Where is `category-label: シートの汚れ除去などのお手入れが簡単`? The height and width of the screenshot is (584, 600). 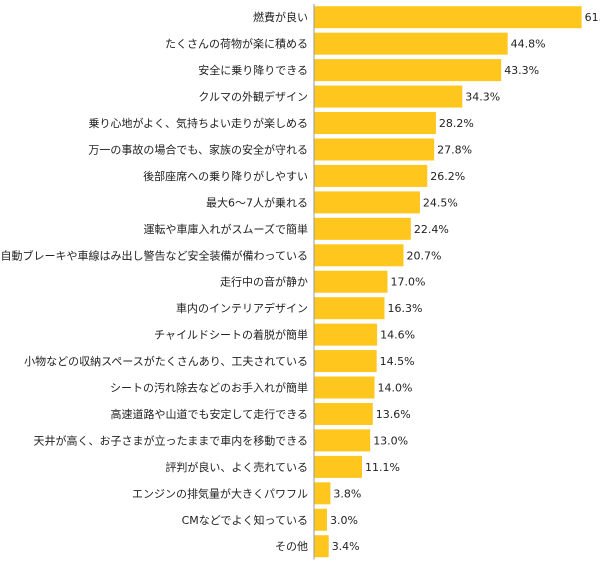 category-label: シートの汚れ除去などのお手入れが簡単 is located at coordinates (209, 388).